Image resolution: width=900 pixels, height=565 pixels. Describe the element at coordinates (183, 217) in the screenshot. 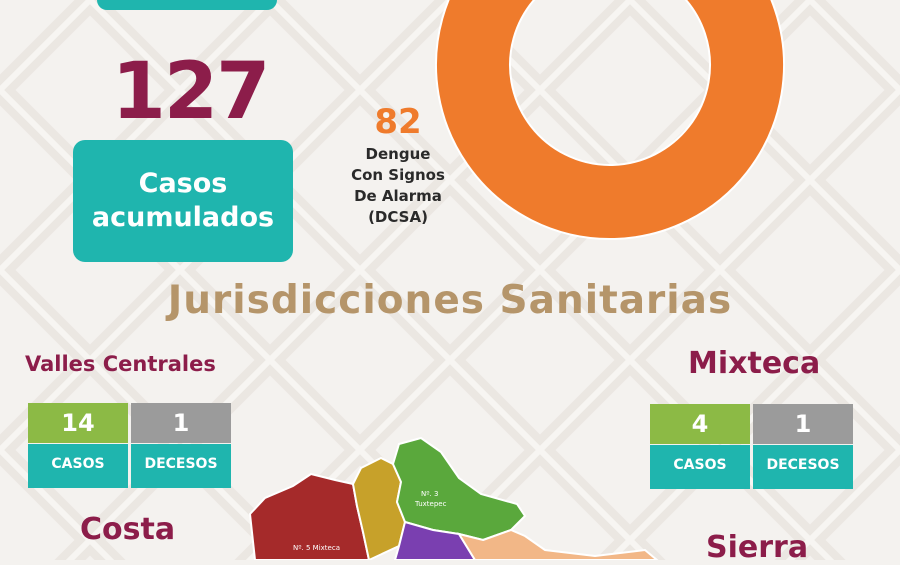

I see `cumulative-label-line2: acumulados` at that location.